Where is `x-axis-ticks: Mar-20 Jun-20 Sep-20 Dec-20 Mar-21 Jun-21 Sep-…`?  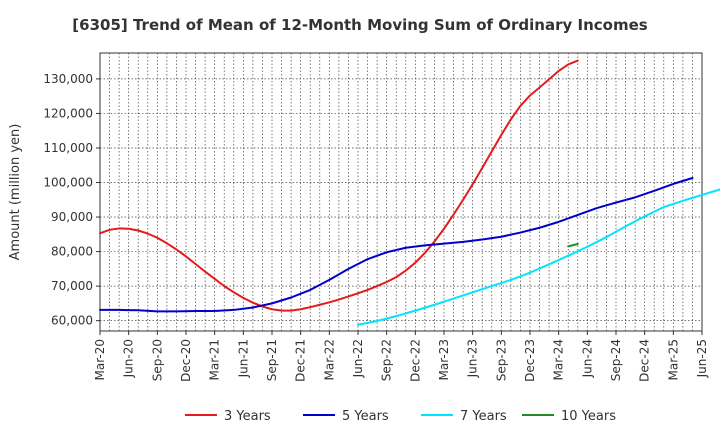 x-axis-ticks: Mar-20 Jun-20 Sep-20 Dec-20 Mar-21 Jun-21 Sep-… is located at coordinates (401, 356).